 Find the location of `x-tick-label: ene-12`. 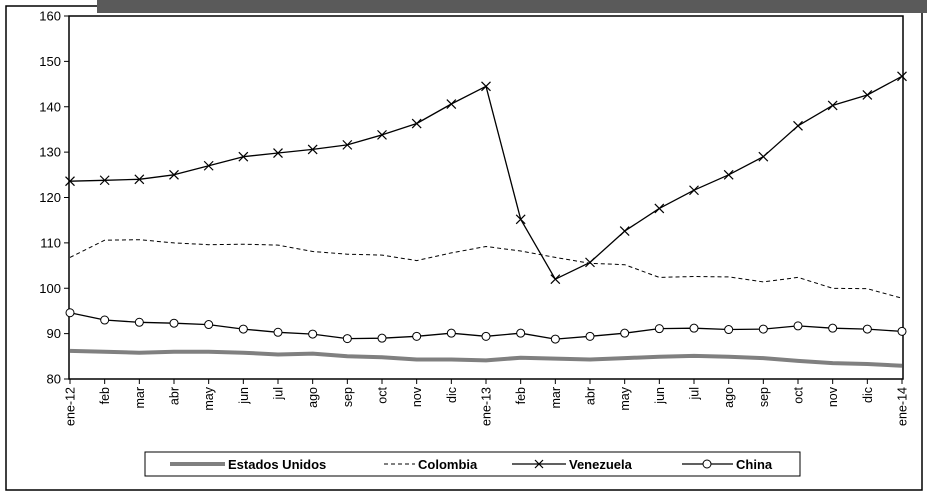

x-tick-label: ene-12 is located at coordinates (71, 406).